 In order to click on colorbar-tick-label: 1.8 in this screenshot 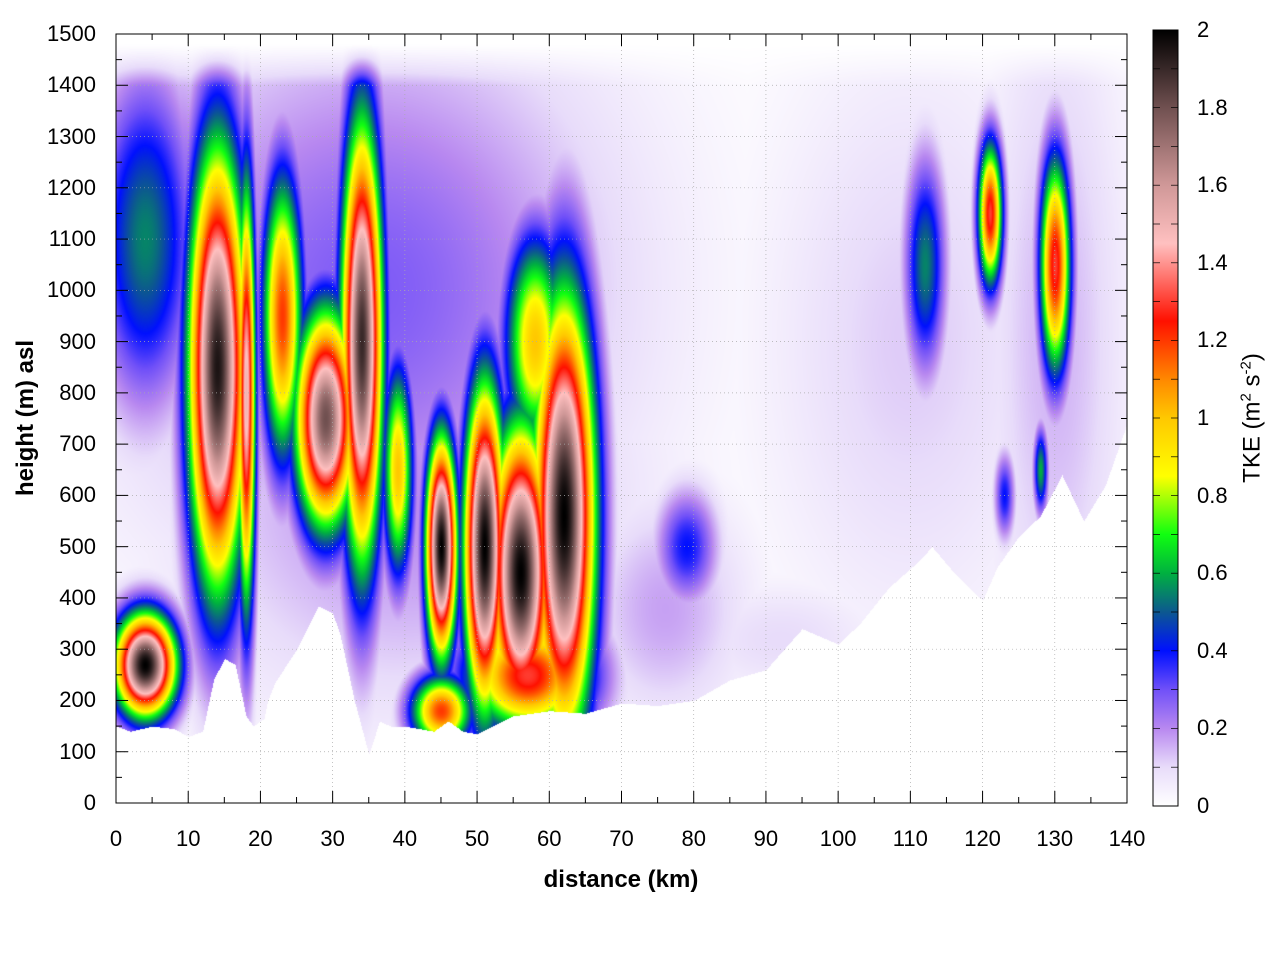, I will do `click(1212, 107)`.